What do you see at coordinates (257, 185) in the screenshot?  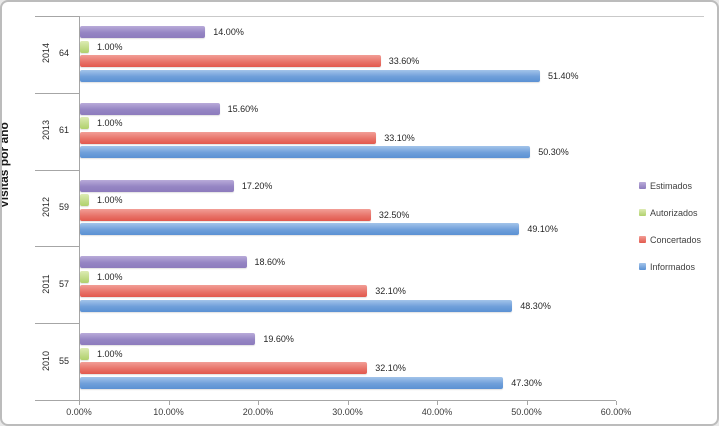 I see `bar-value-label: 17.20%` at bounding box center [257, 185].